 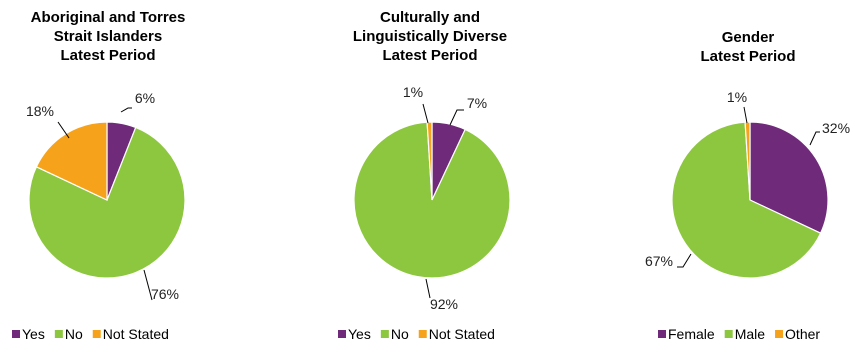 What do you see at coordinates (662, 334) in the screenshot?
I see `legend-swatch-female` at bounding box center [662, 334].